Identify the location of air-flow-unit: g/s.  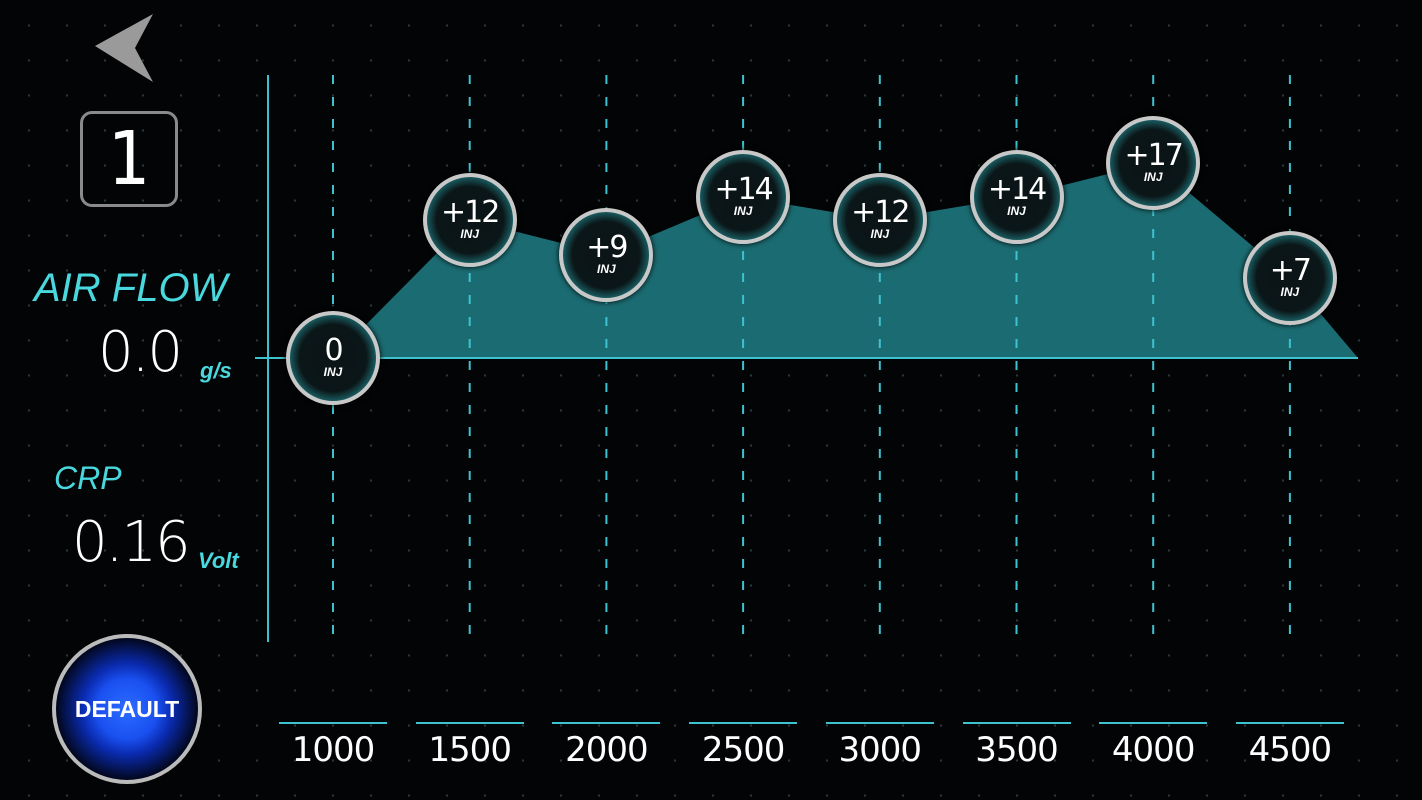
(216, 370).